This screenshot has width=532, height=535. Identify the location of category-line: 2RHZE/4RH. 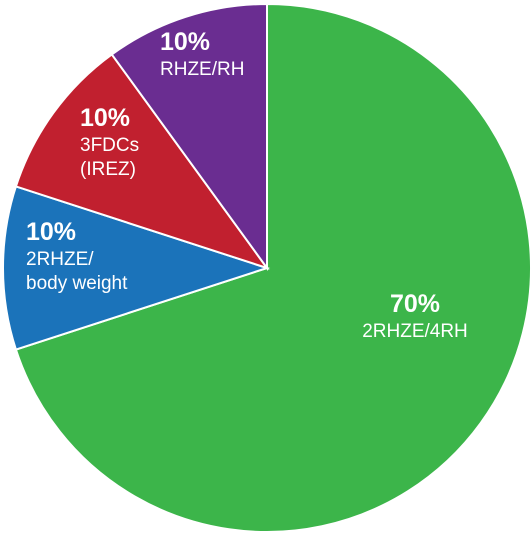
(415, 331).